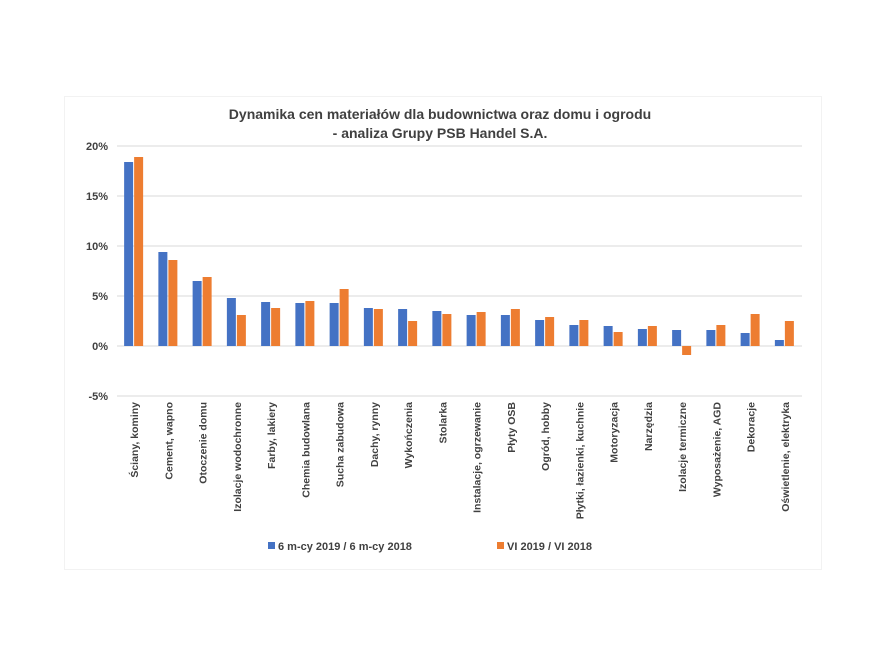 The width and height of the screenshot is (880, 660). I want to click on legend-label: 6 m-cy 2019 / 6 m-cy 2018, so click(345, 547).